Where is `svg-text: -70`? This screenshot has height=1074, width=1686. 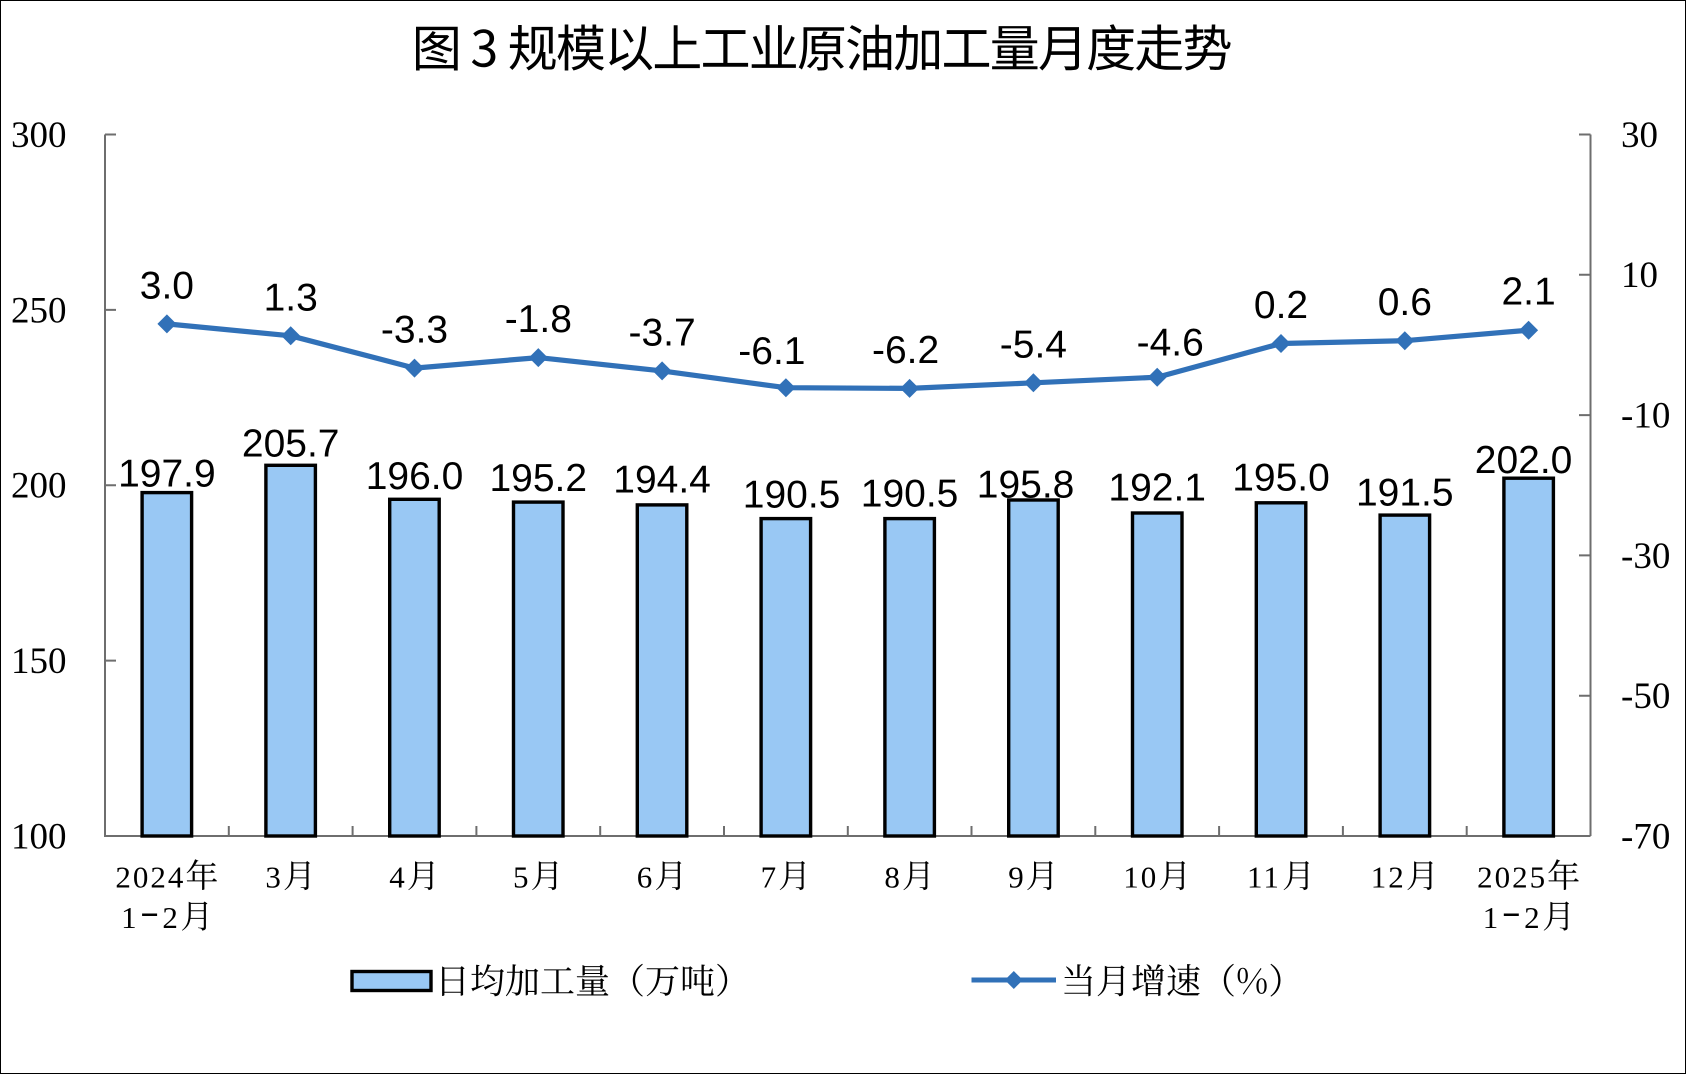
svg-text: -70 is located at coordinates (1645, 836).